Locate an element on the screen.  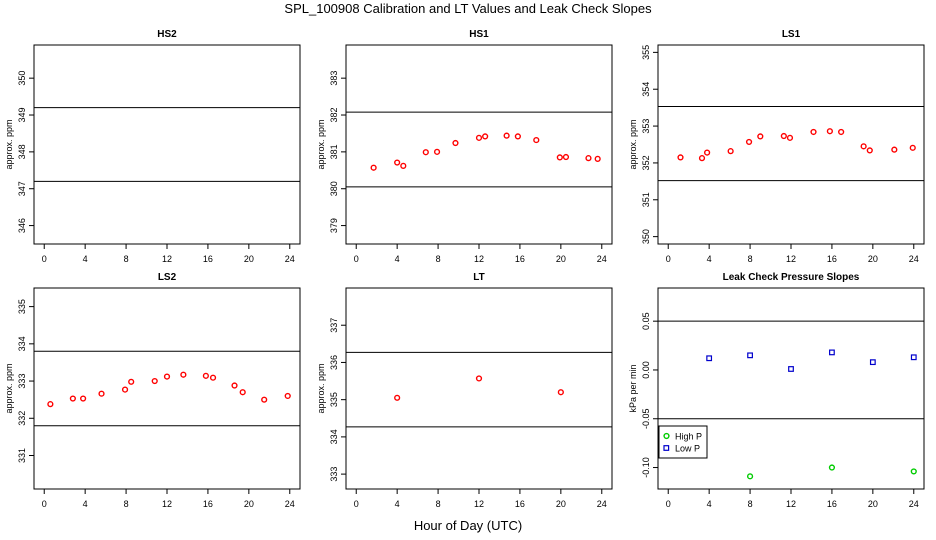
panel-hs1-x-tick-label: 20 is located at coordinates (561, 259).